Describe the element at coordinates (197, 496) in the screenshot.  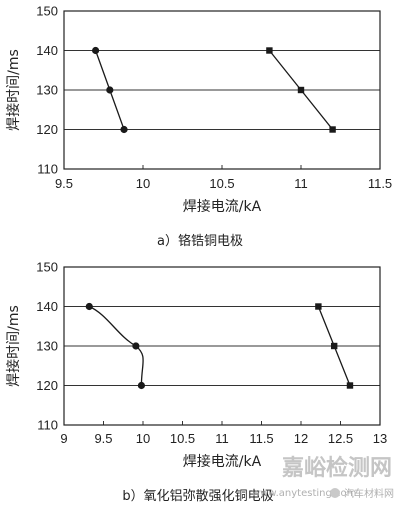
I see `caption-b: b）氧化铝弥散强化铜电极` at that location.